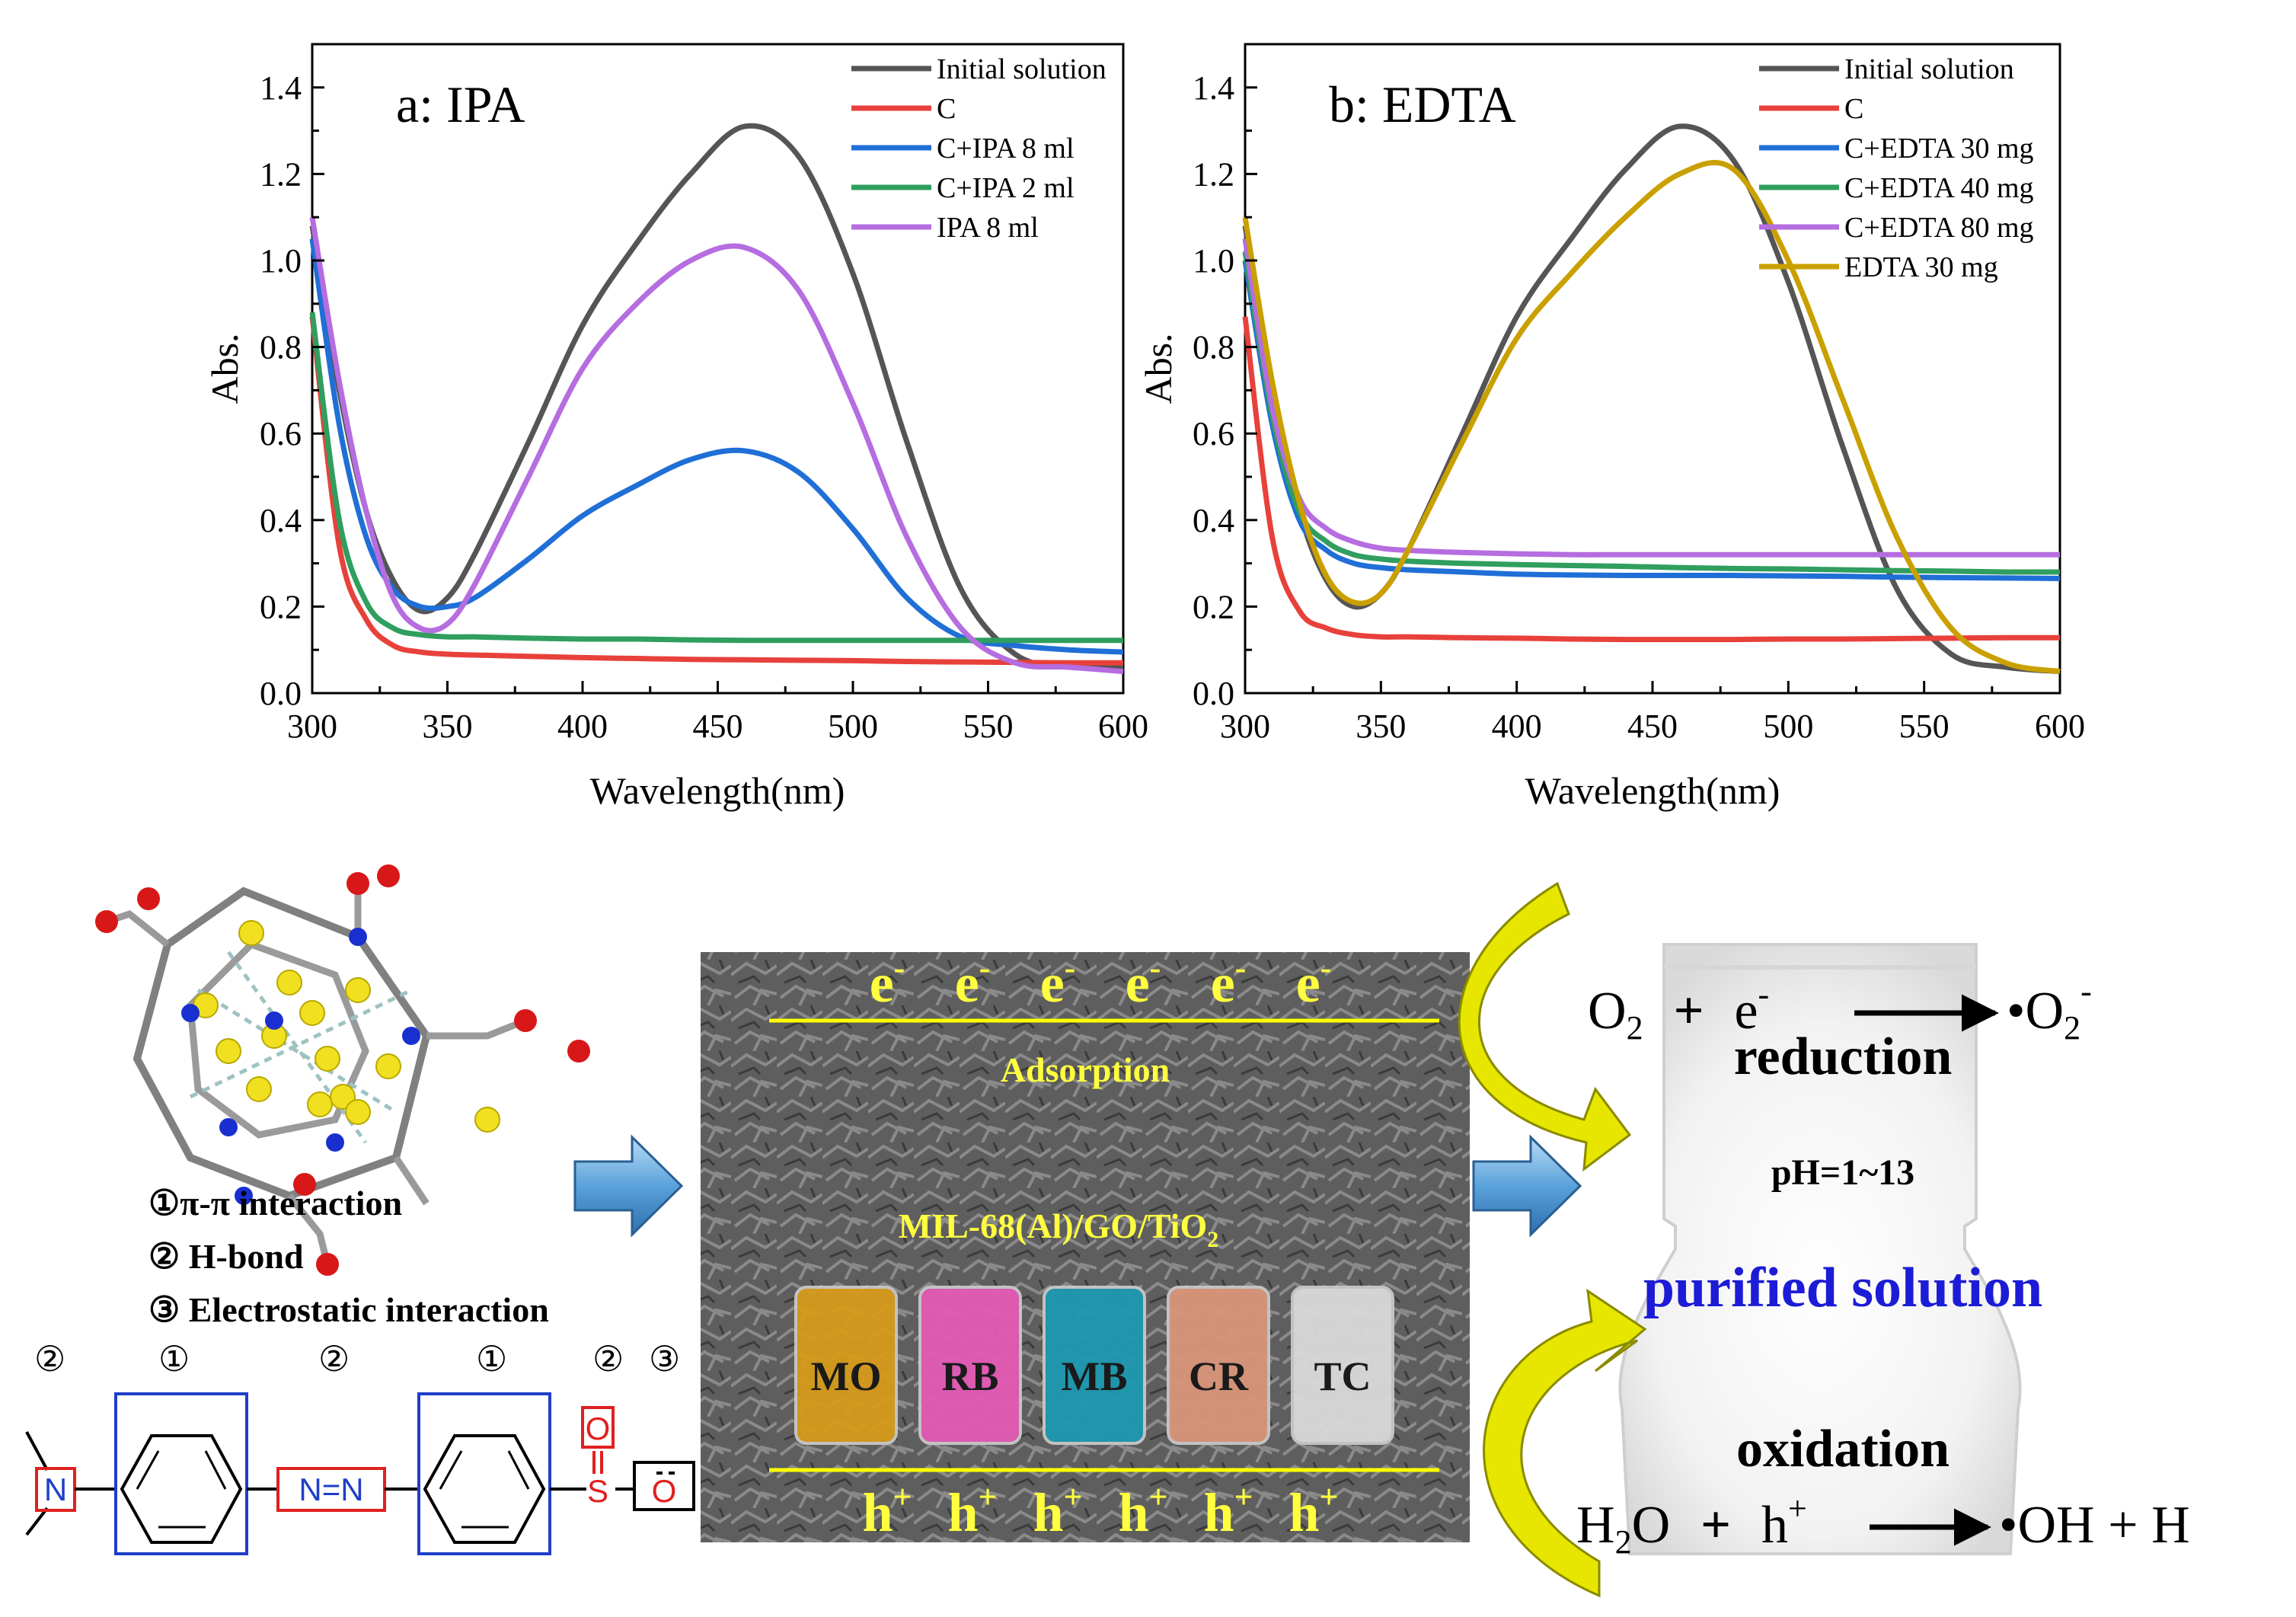 Image resolution: width=2296 pixels, height=1617 pixels. Describe the element at coordinates (1006, 149) in the screenshot. I see `chart-0-legend-label-2: C+IPA 8 ml` at that location.